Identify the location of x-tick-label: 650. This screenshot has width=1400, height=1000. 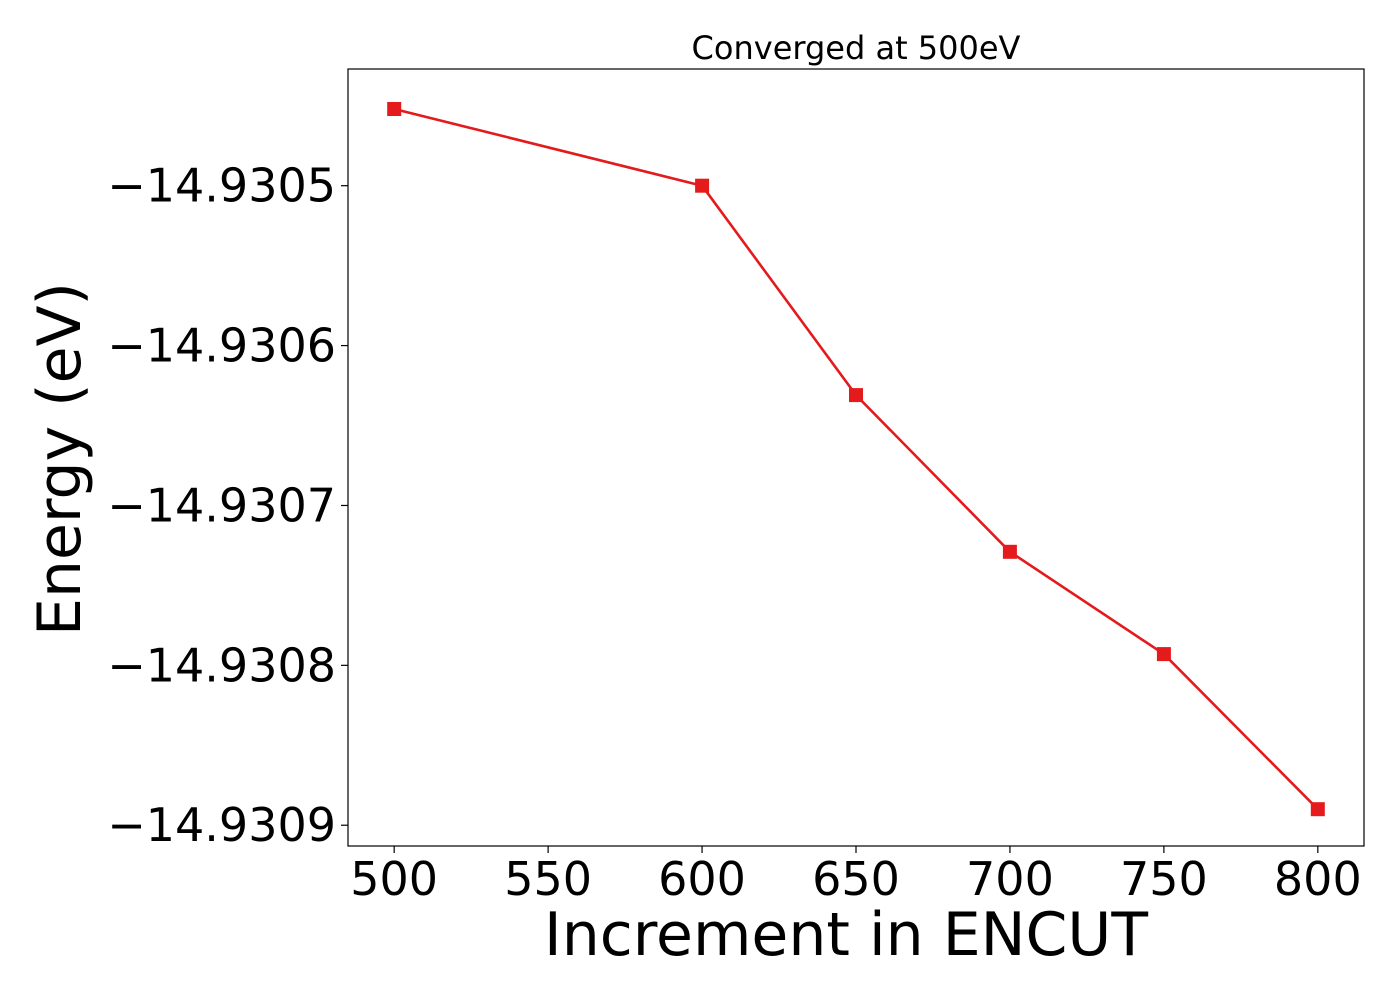
(856, 879).